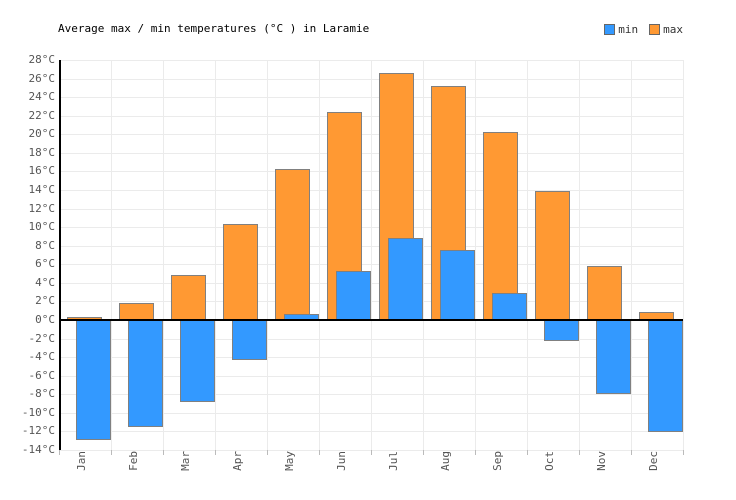  Describe the element at coordinates (289, 461) in the screenshot. I see `x-axis-label-may: May` at that location.